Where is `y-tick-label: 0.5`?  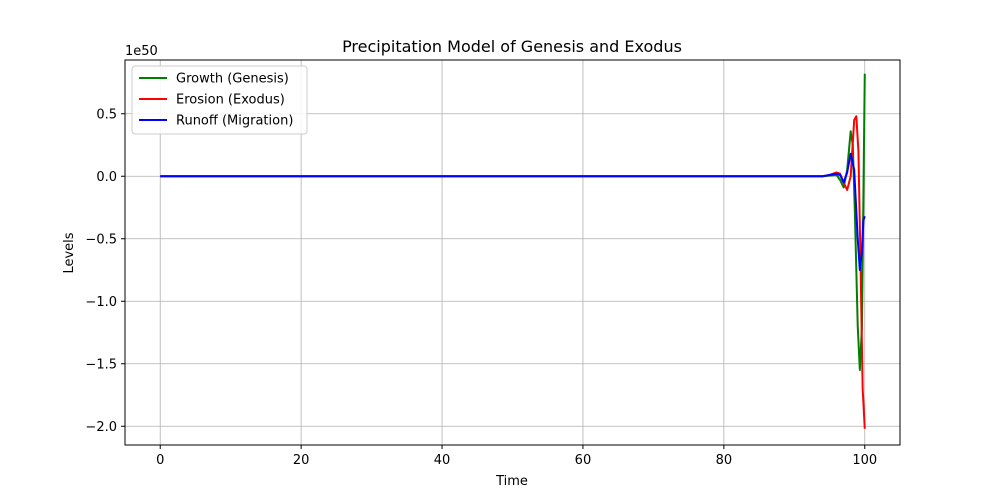
y-tick-label: 0.5 is located at coordinates (106, 114).